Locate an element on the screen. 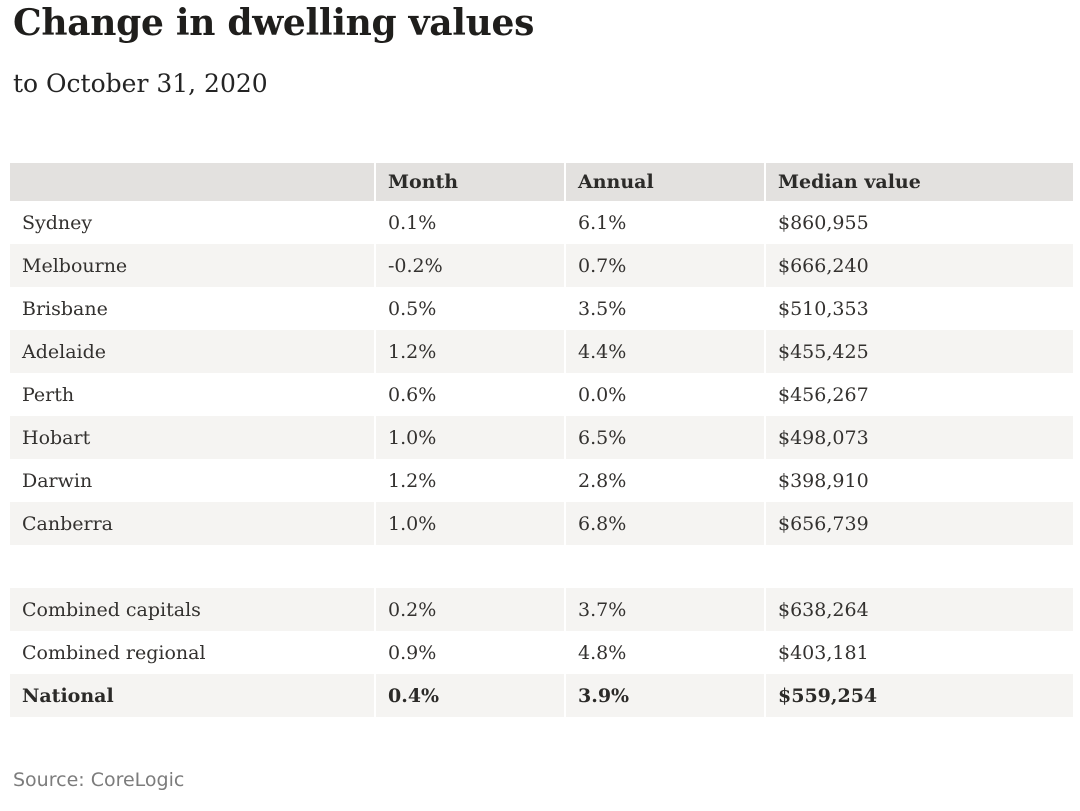 This screenshot has width=1080, height=811. table-row-perth: Perth 0.6% 0.0% $456,267 is located at coordinates (541, 395).